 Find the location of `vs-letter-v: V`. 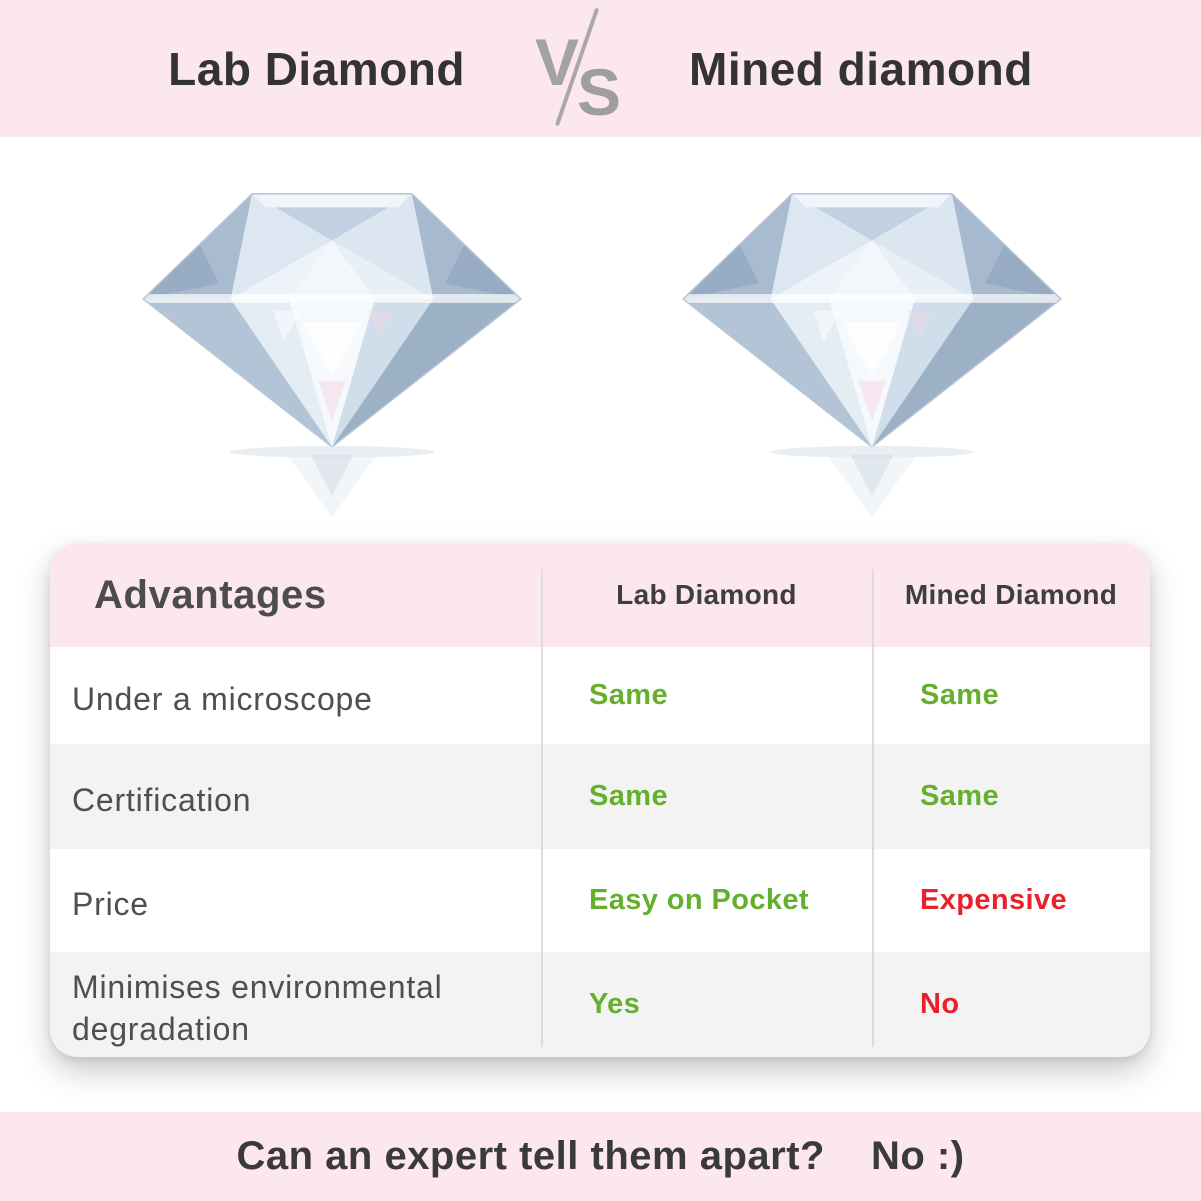

vs-letter-v: V is located at coordinates (557, 61).